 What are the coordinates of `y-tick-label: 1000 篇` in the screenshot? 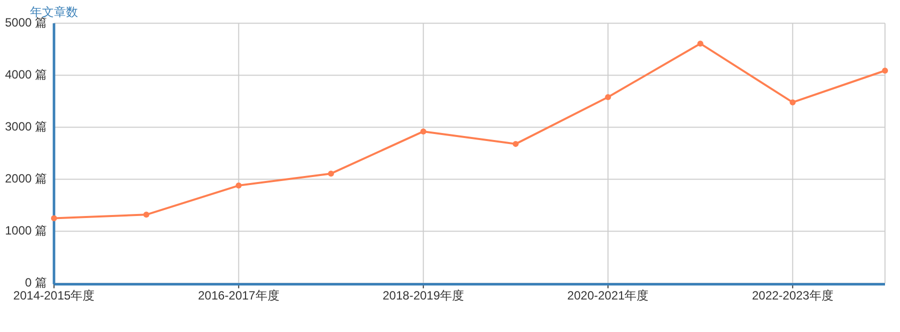 It's located at (25, 230).